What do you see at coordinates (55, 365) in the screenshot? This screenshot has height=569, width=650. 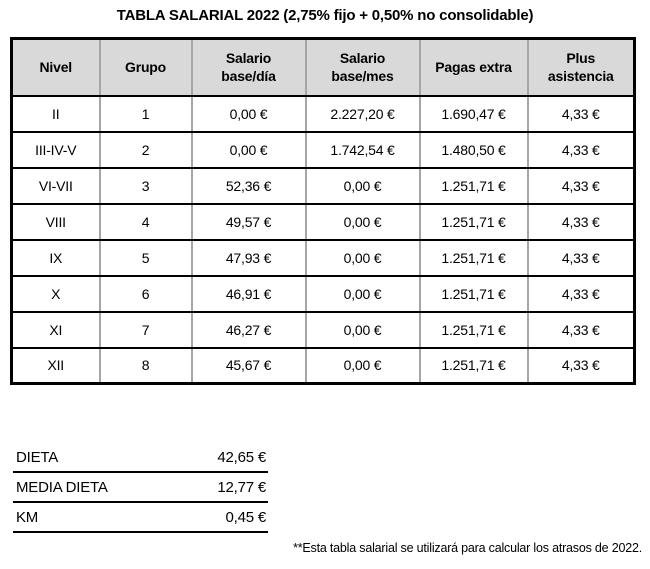 I see `cell: XII` at bounding box center [55, 365].